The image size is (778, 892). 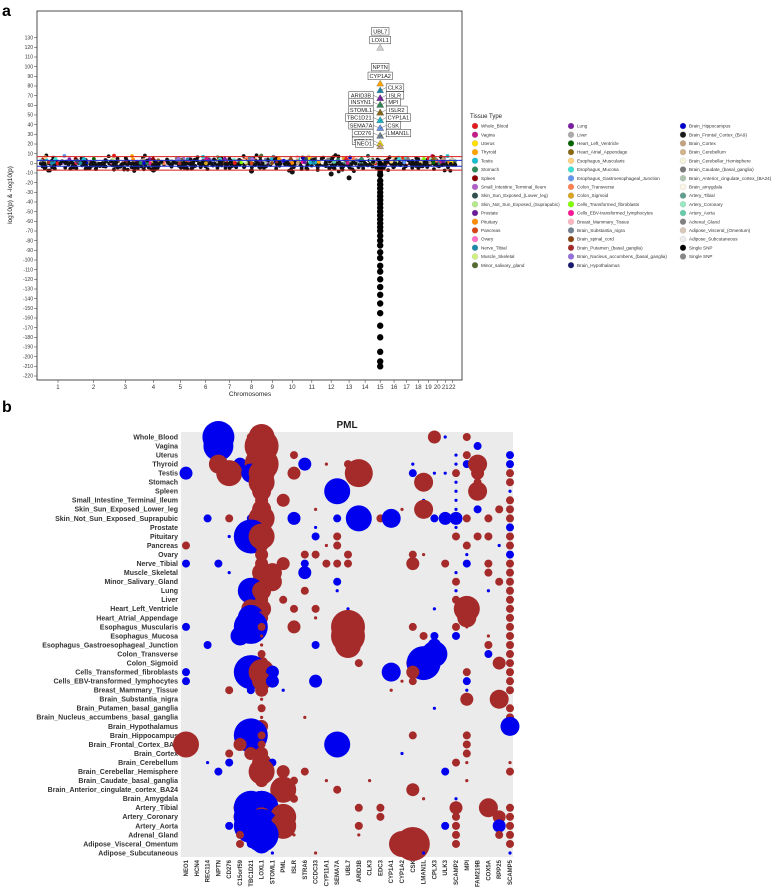 I want to click on legend-label: Ovary, so click(x=487, y=239).